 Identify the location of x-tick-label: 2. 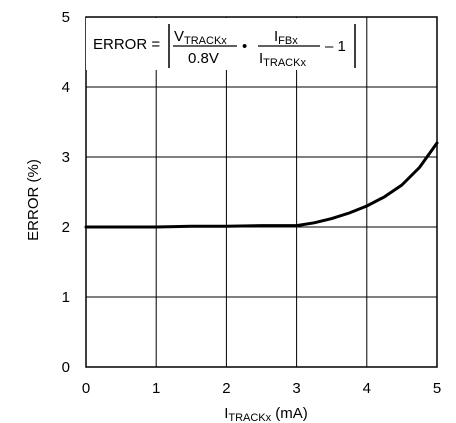
(226, 388).